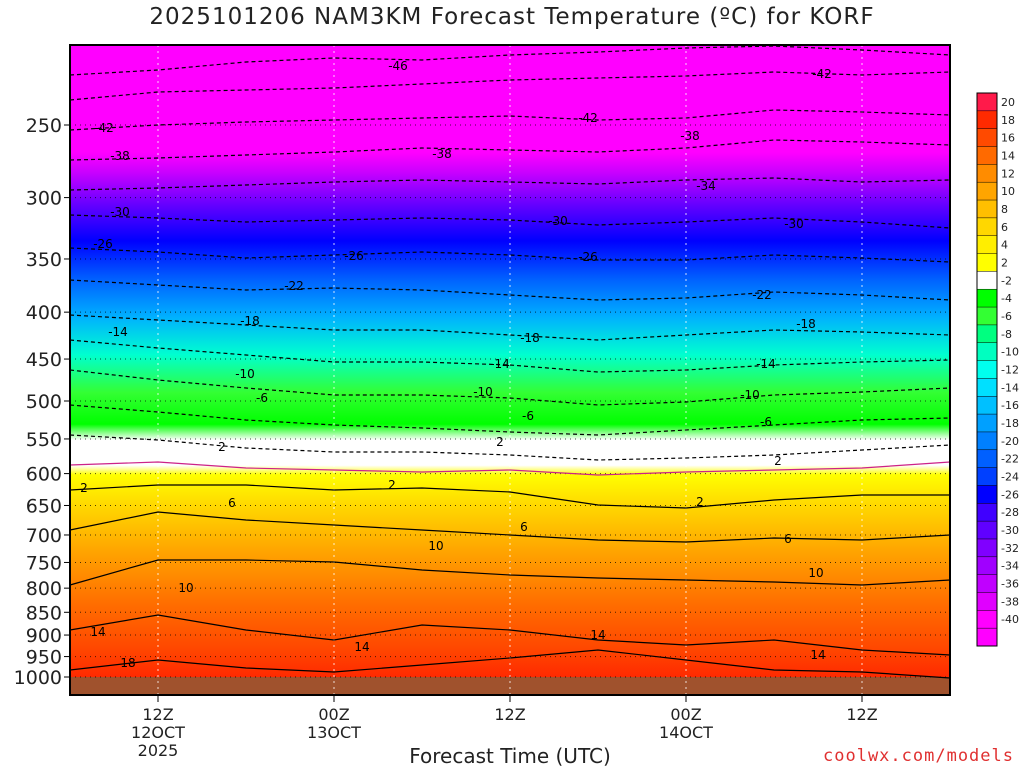 This screenshot has width=1024, height=768. I want to click on colorbar-label: -8, so click(1006, 334).